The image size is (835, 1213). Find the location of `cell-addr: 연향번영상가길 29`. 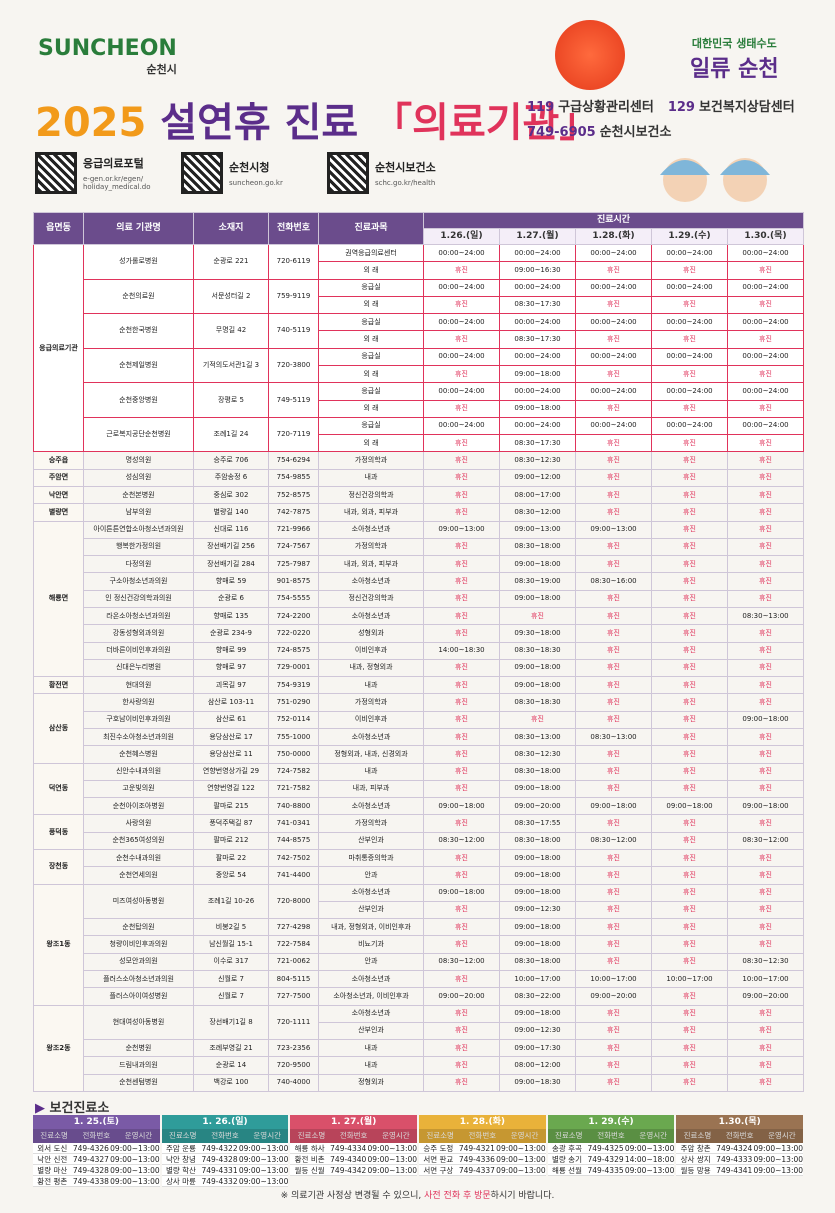

cell-addr: 연향번영상가길 29 is located at coordinates (231, 771).